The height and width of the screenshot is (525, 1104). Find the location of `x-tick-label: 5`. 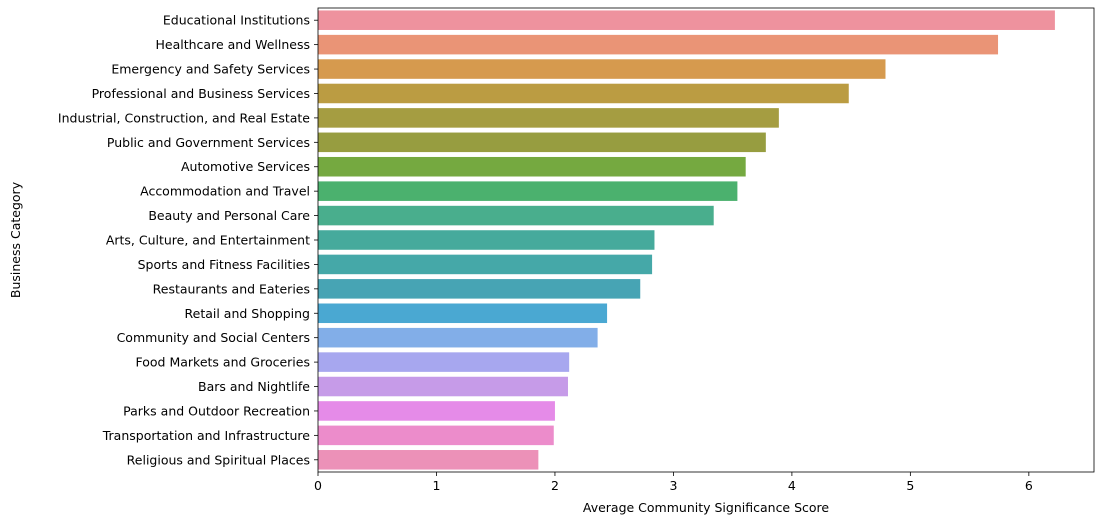

x-tick-label: 5 is located at coordinates (910, 485).